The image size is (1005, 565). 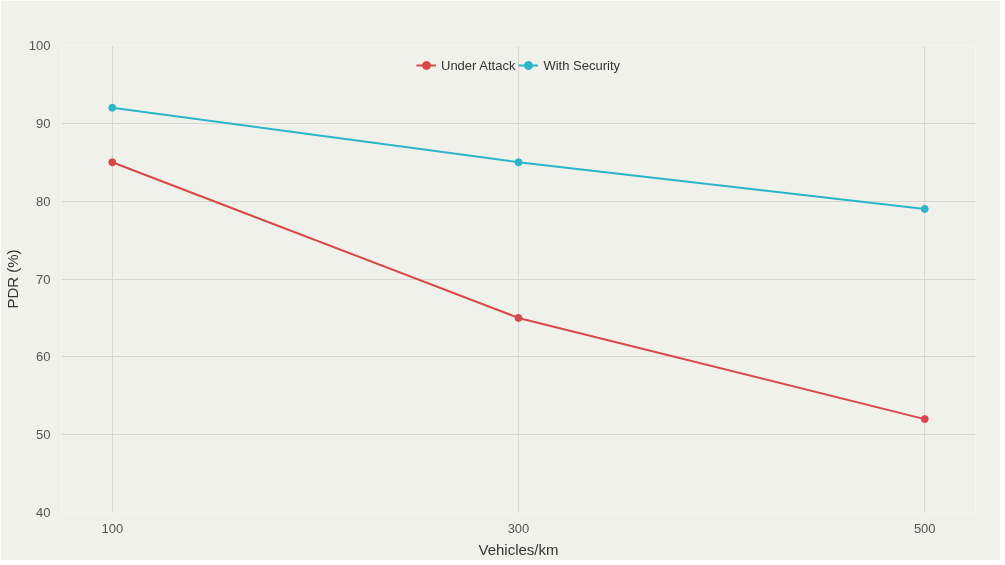 I want to click on y-tick-label: 70, so click(x=43, y=279).